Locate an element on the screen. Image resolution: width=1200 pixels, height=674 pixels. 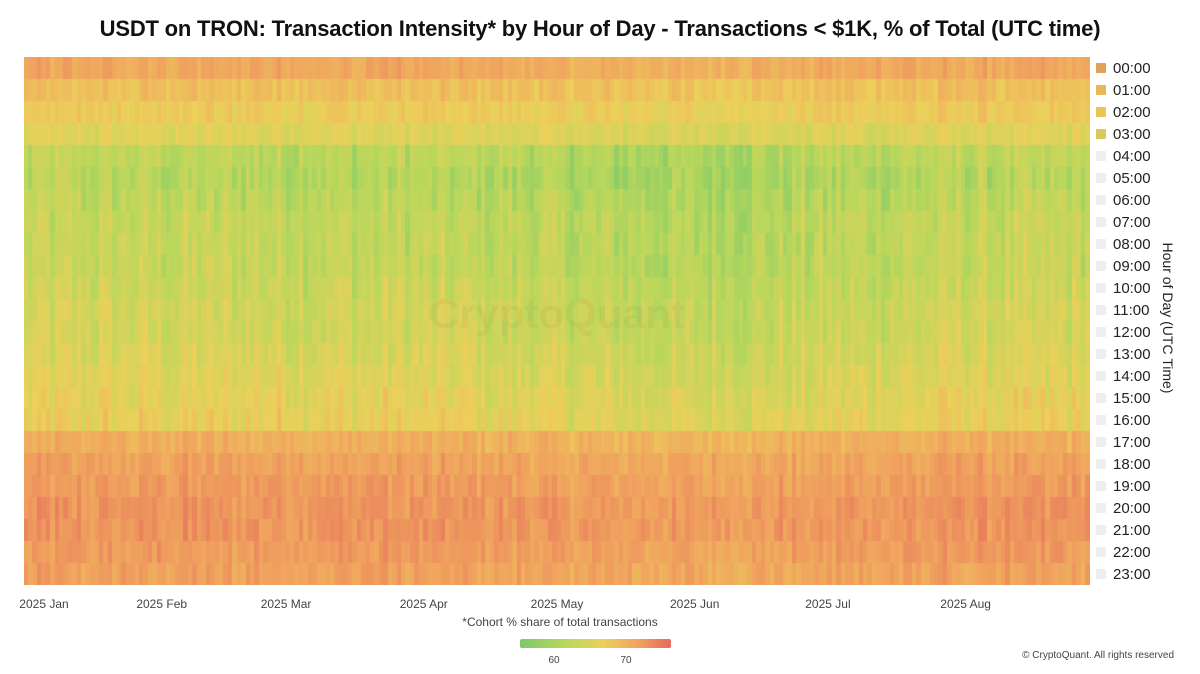
x-tick-label: 2025 Jul is located at coordinates (828, 604).